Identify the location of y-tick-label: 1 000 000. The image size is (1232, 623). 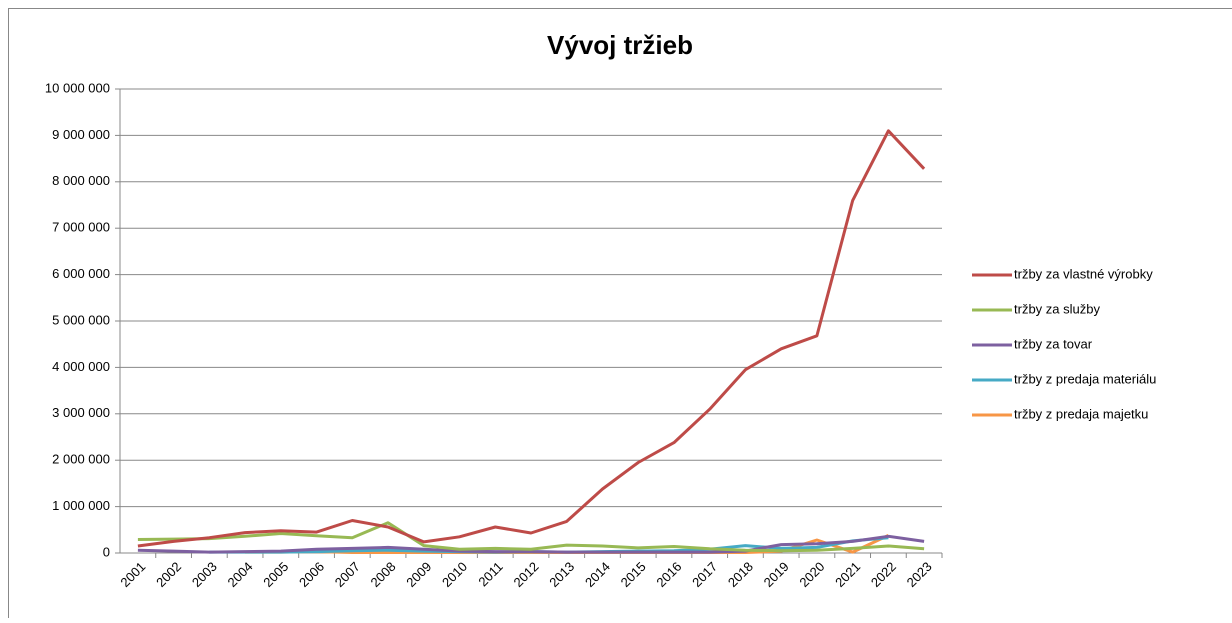
(81, 505).